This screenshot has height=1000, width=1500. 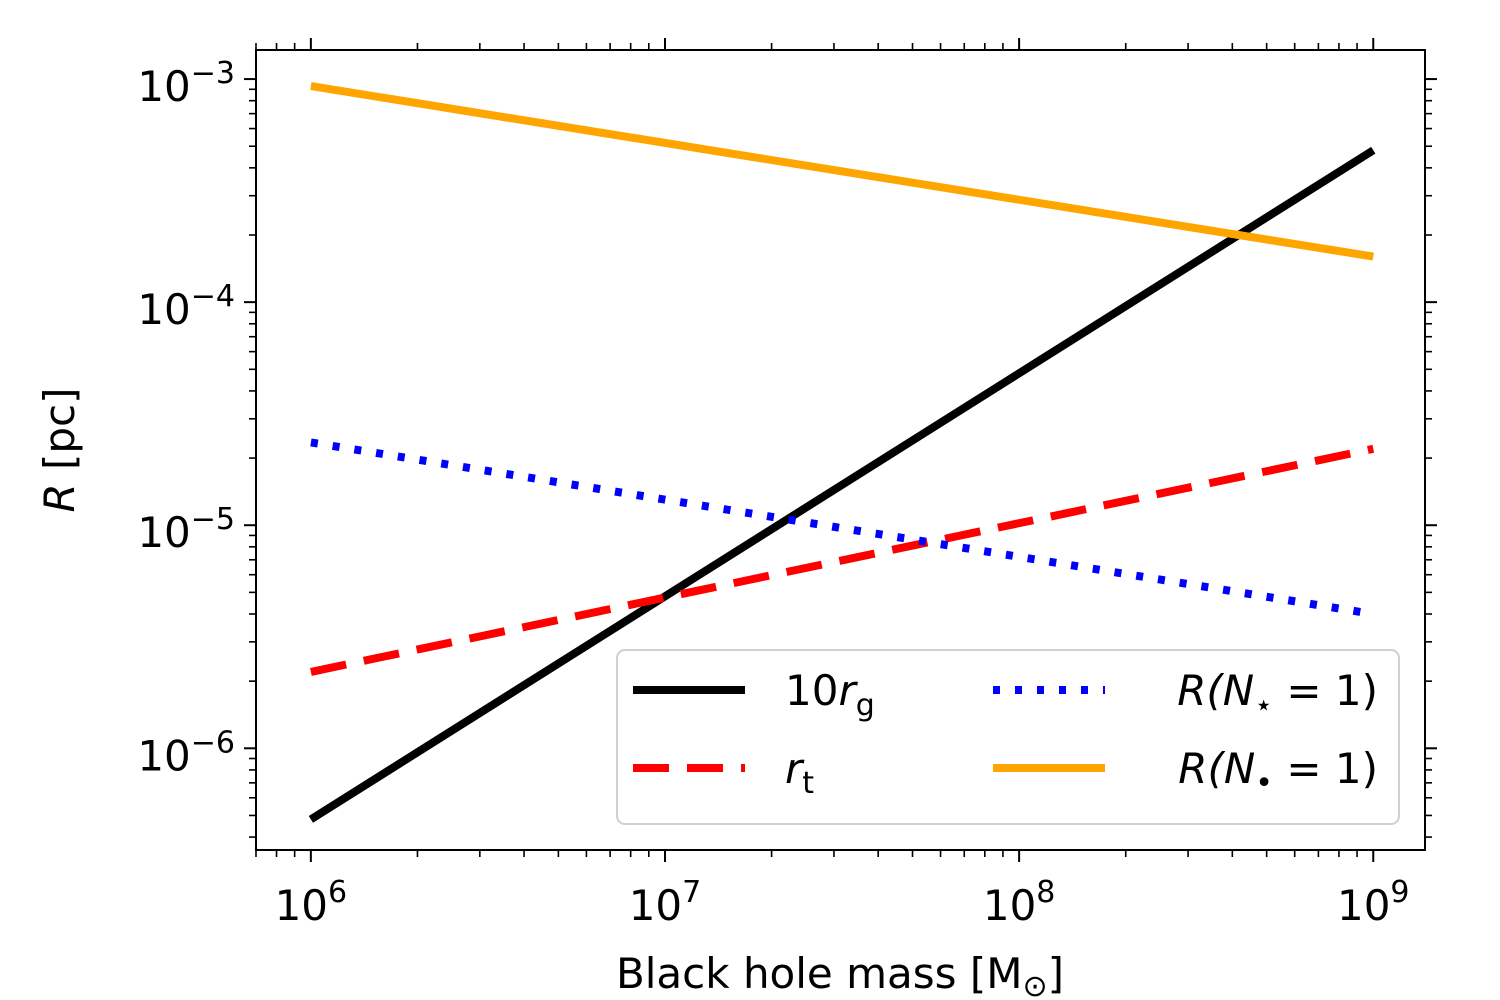 What do you see at coordinates (186, 306) in the screenshot?
I see `y-tick-label-2: 10⁻⁴` at bounding box center [186, 306].